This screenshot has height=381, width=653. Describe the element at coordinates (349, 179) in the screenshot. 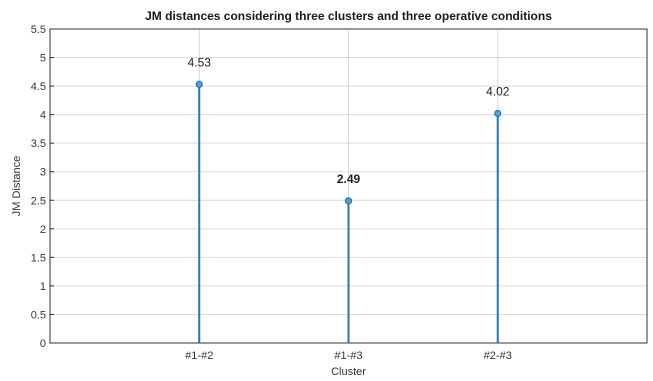

I see `data-label: 2.49` at that location.